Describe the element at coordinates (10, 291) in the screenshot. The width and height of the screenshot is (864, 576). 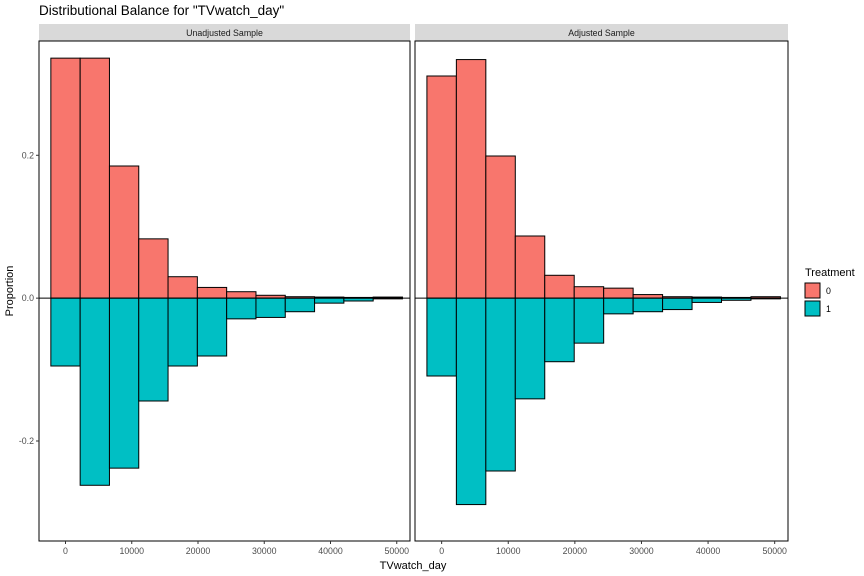
I see `y-axis-label: Proportion` at that location.